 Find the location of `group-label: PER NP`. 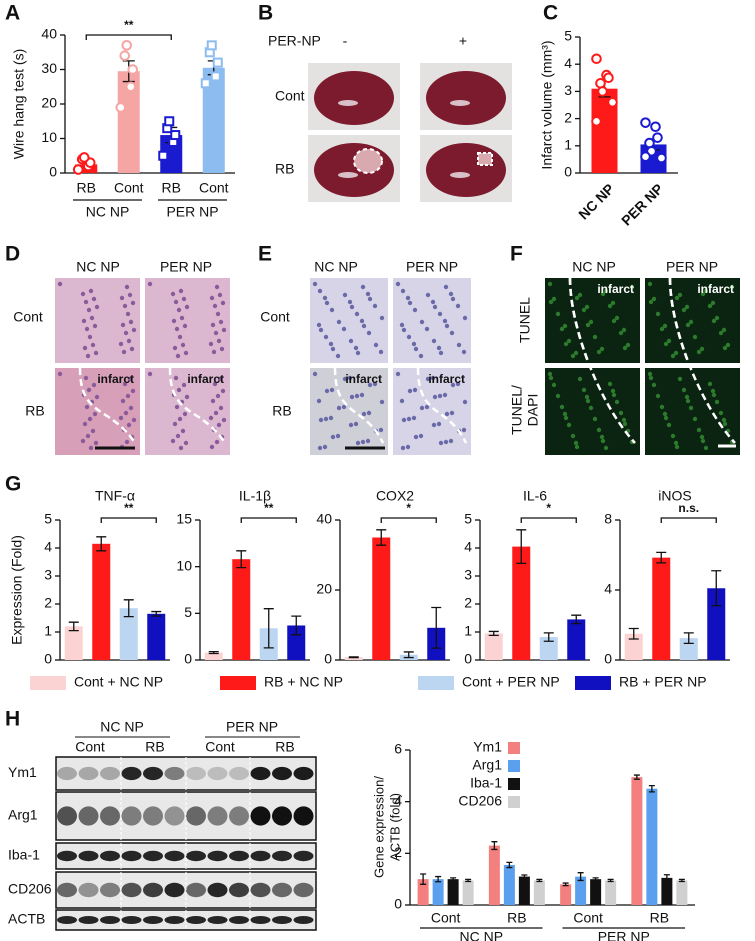

group-label: PER NP is located at coordinates (252, 727).